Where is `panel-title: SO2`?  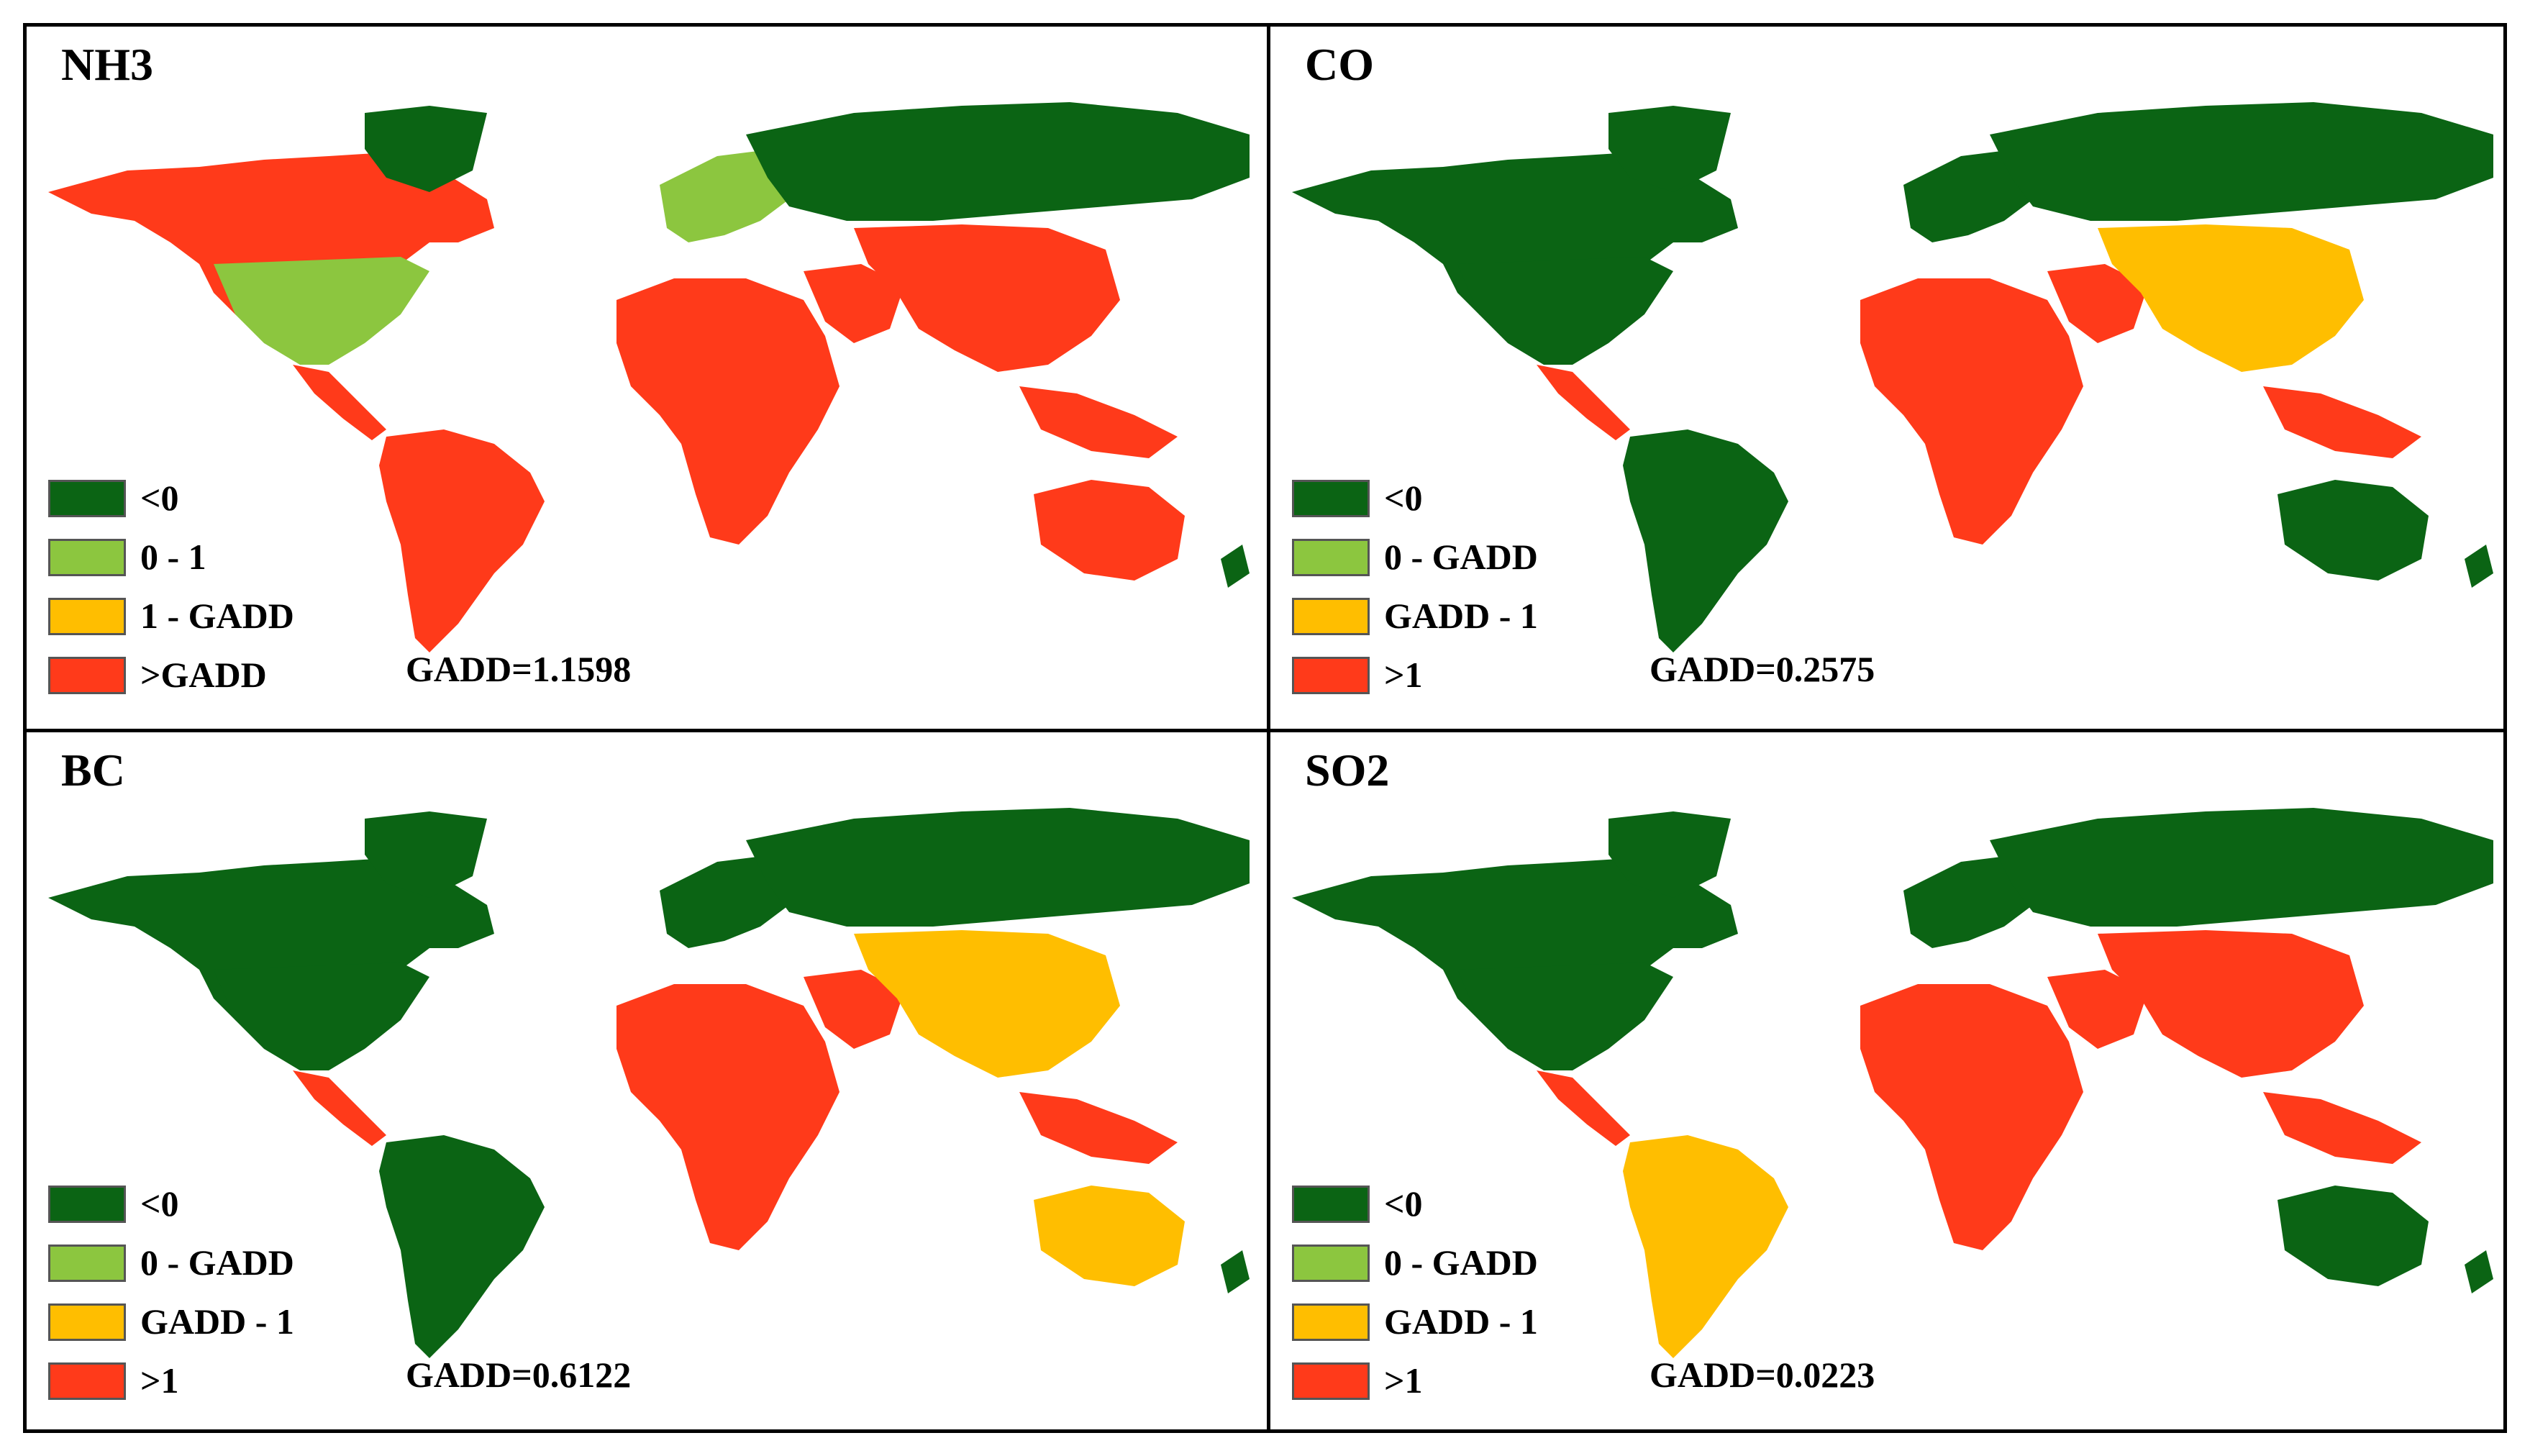 panel-title: SO2 is located at coordinates (1347, 770).